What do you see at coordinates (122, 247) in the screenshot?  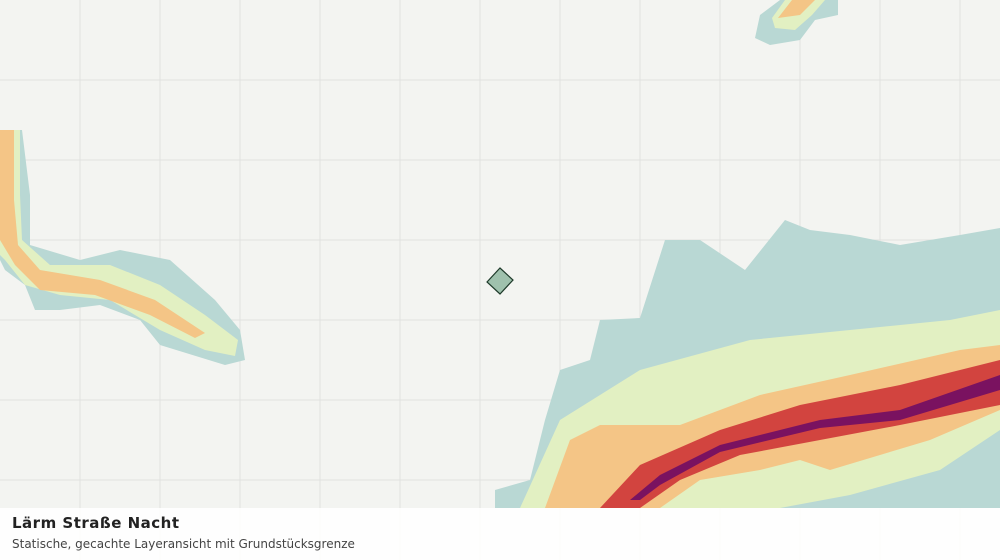 I see `noise-left` at bounding box center [122, 247].